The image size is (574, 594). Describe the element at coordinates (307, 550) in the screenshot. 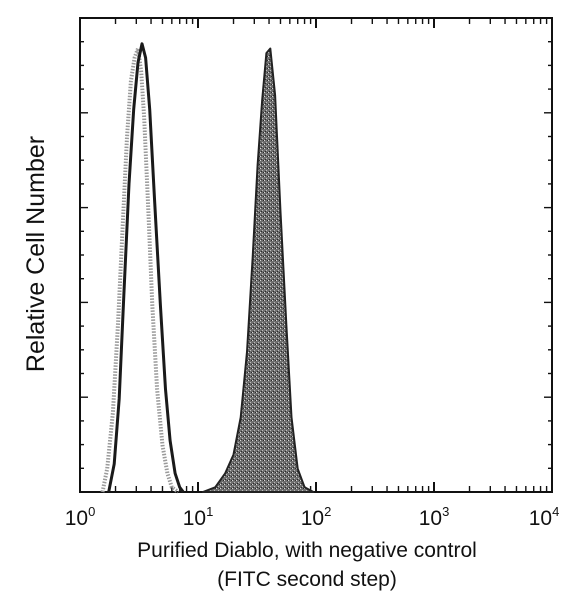

I see `x-axis-label: Purified Diablo, with negative control` at that location.